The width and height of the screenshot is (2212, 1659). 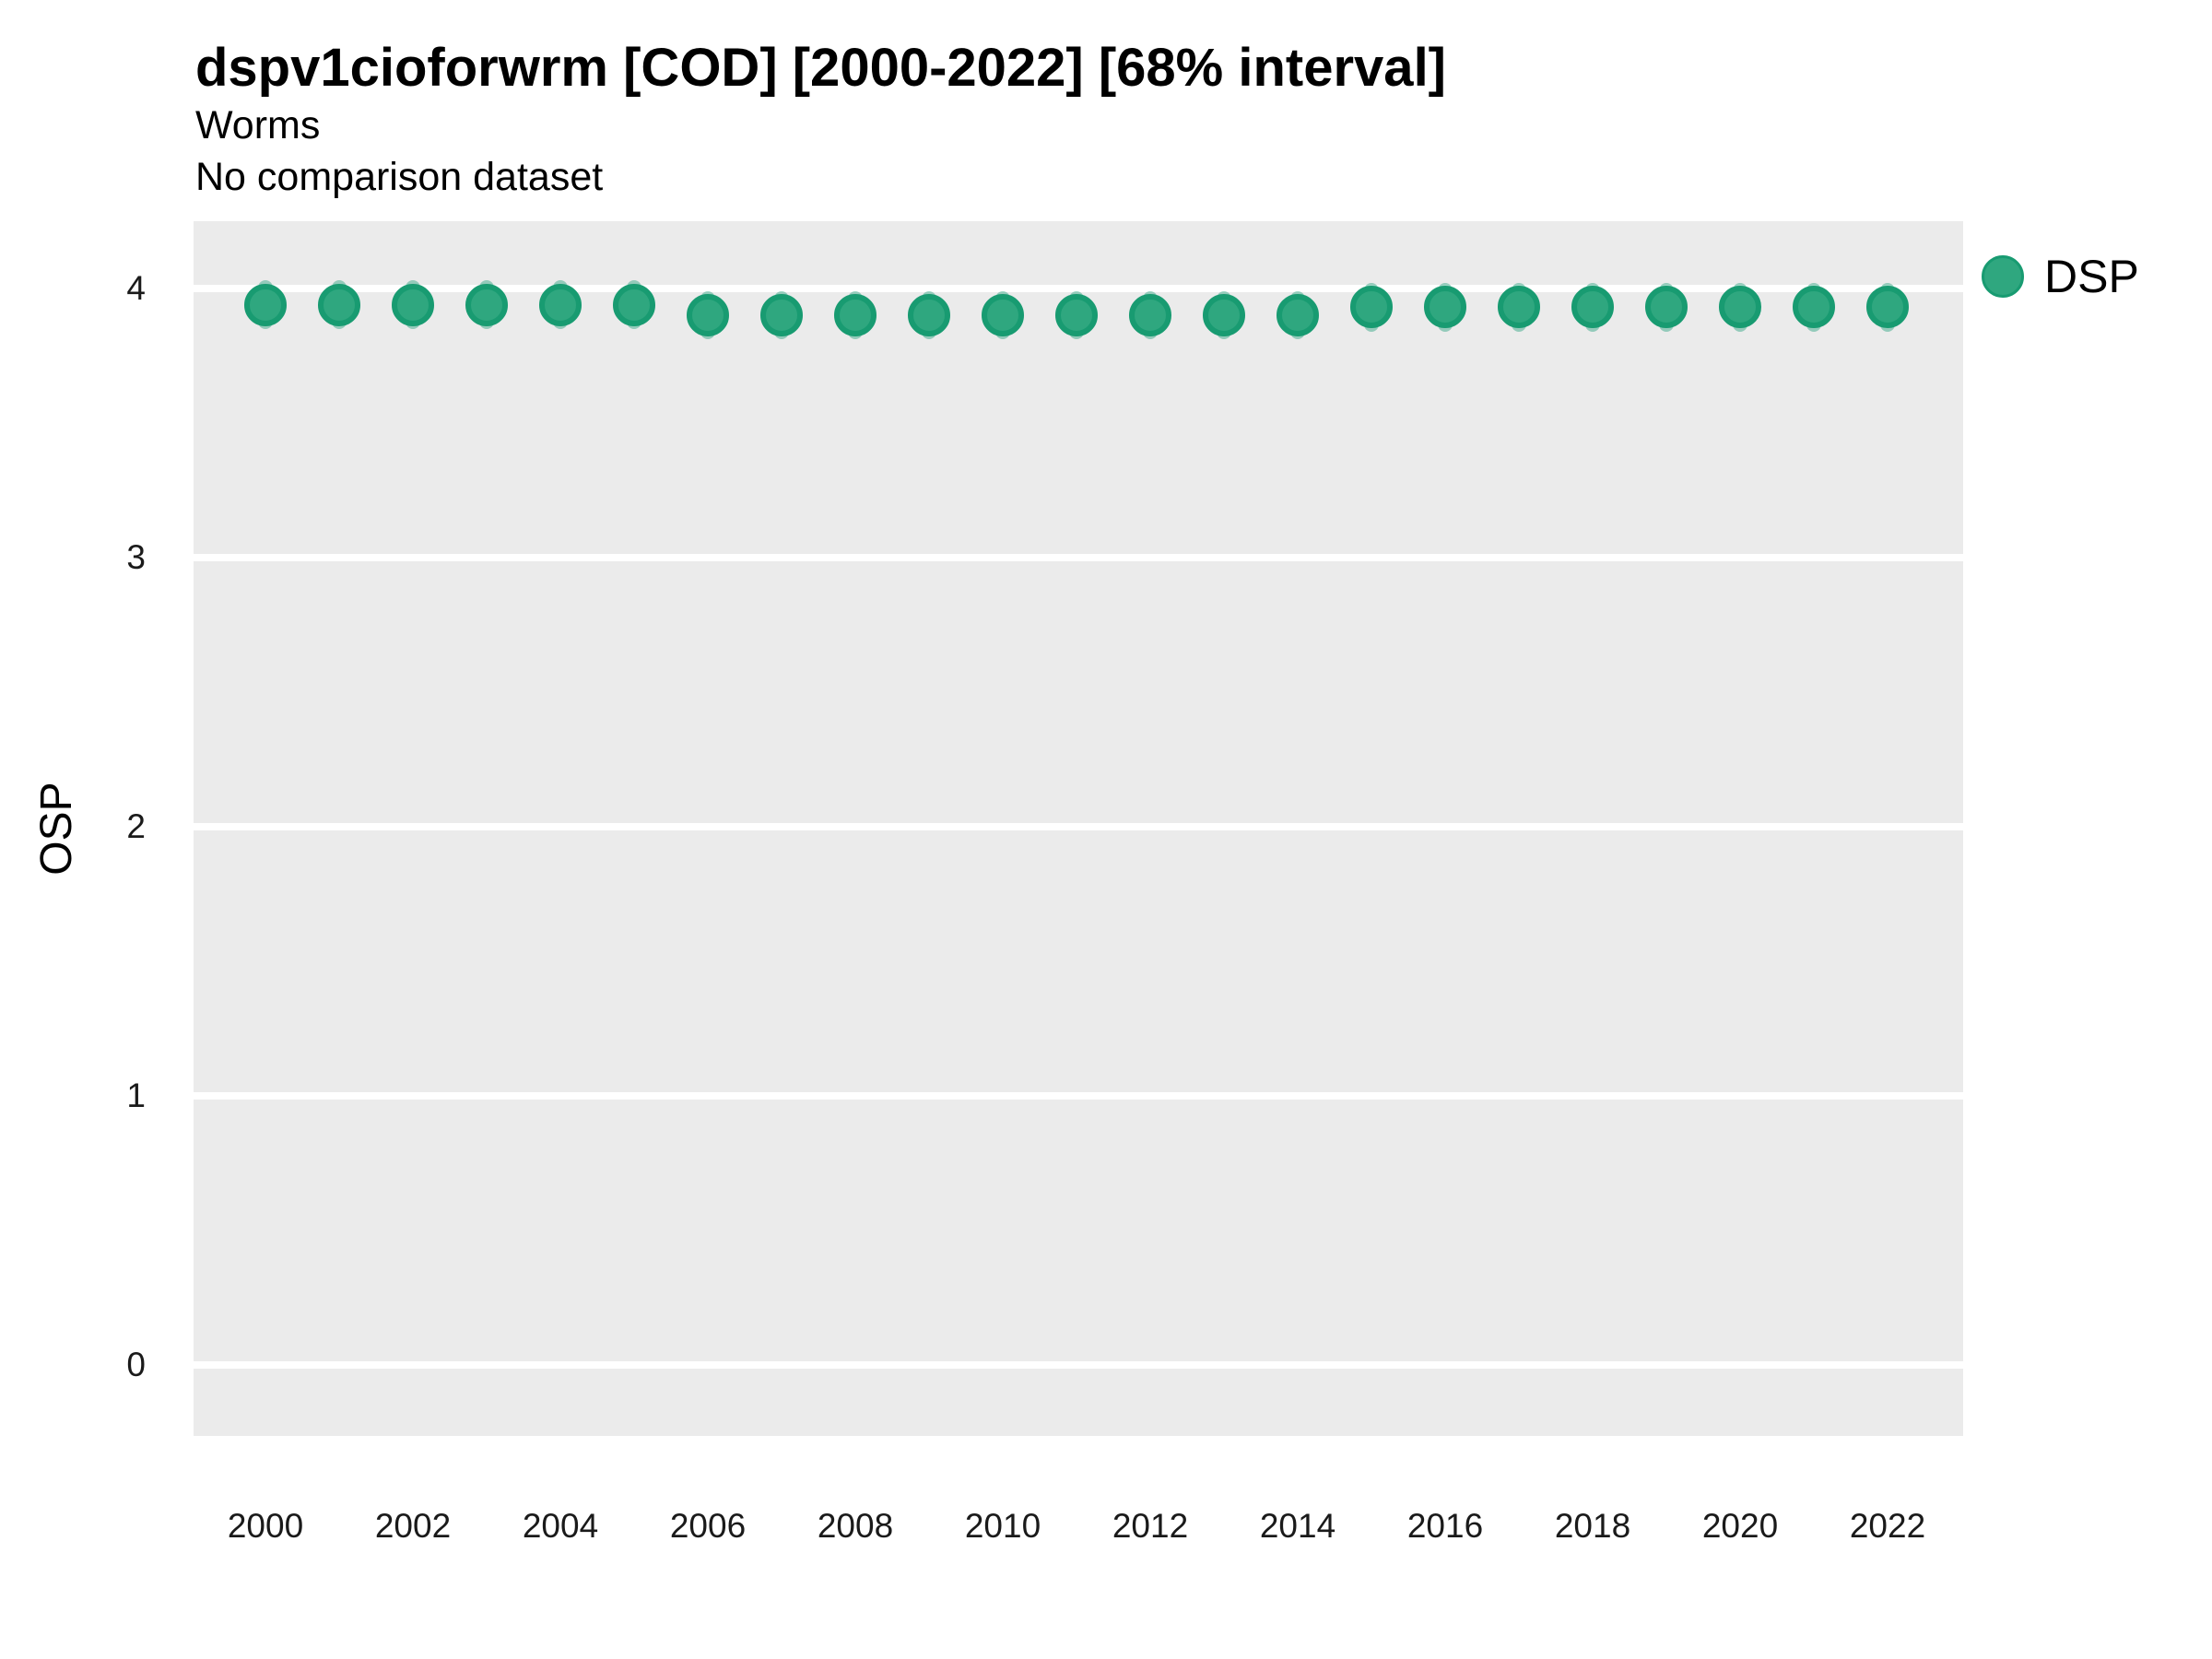 I want to click on x-tick-label: 2014, so click(x=1297, y=1526).